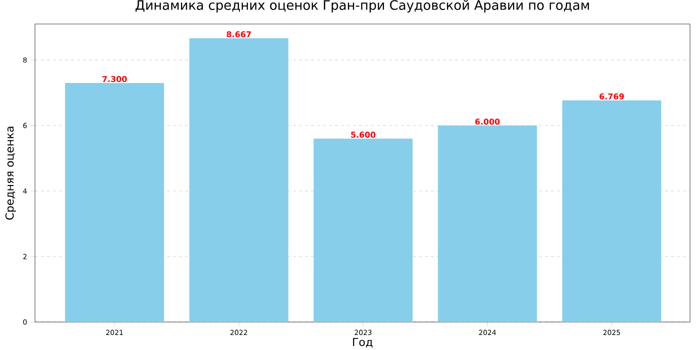 The image size is (700, 350). I want to click on y-axis-title: Средняя оценка, so click(10, 173).